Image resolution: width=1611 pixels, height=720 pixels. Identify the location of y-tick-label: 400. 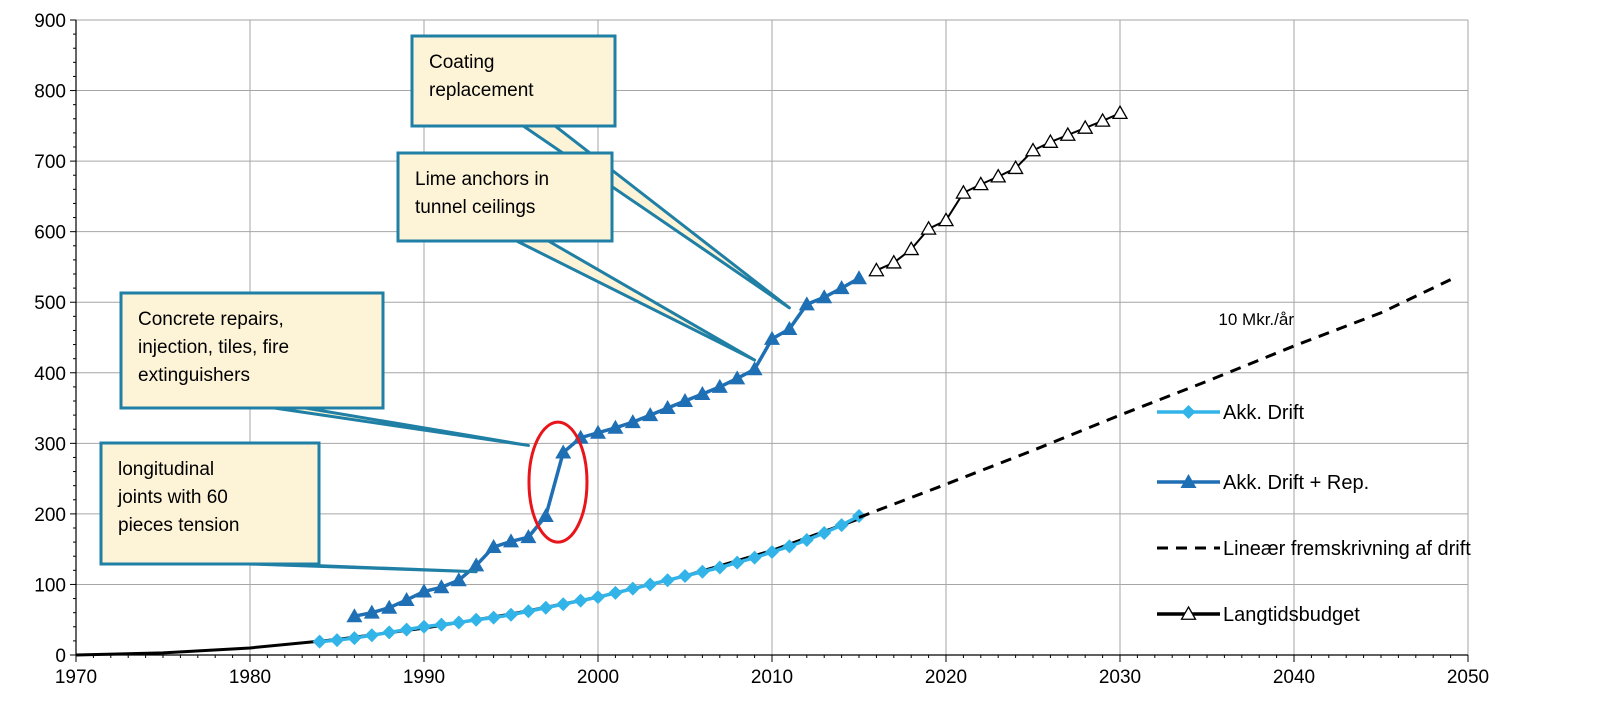
(50, 374).